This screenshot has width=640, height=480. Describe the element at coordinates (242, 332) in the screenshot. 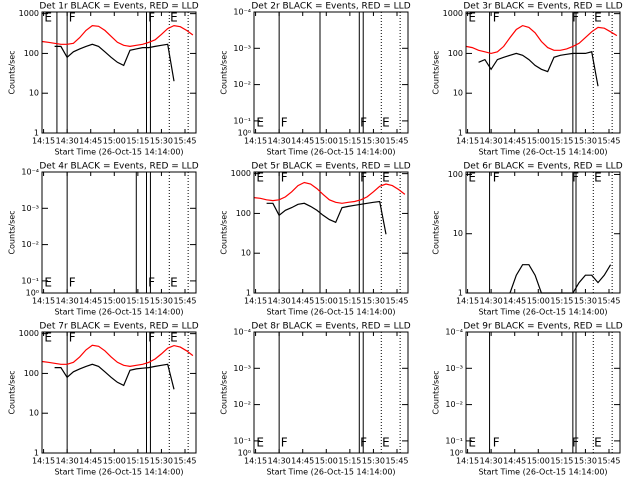

I see `y-tick-label: 10⁻⁴` at that location.